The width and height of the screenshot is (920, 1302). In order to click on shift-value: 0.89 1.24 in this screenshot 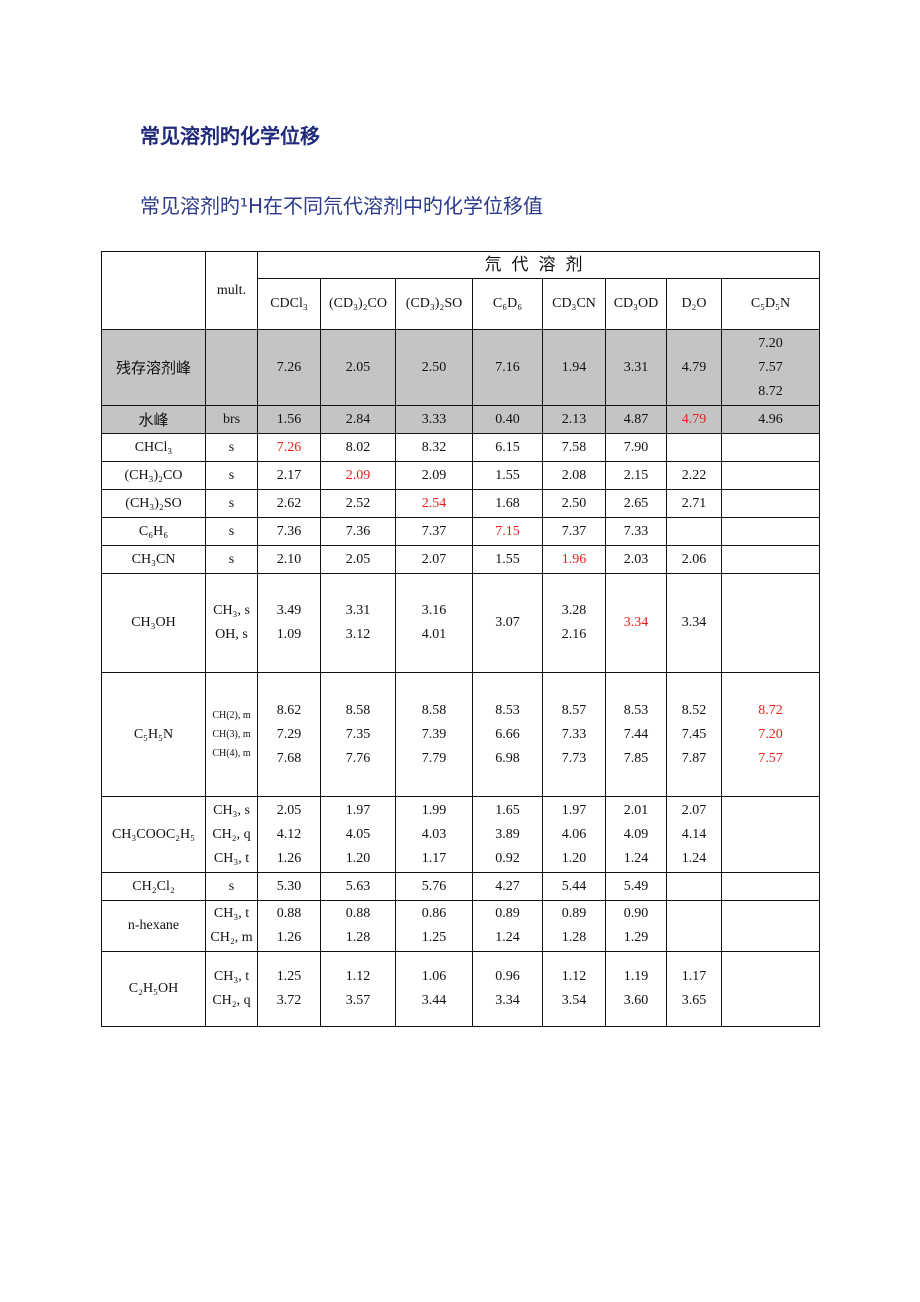, I will do `click(507, 926)`.